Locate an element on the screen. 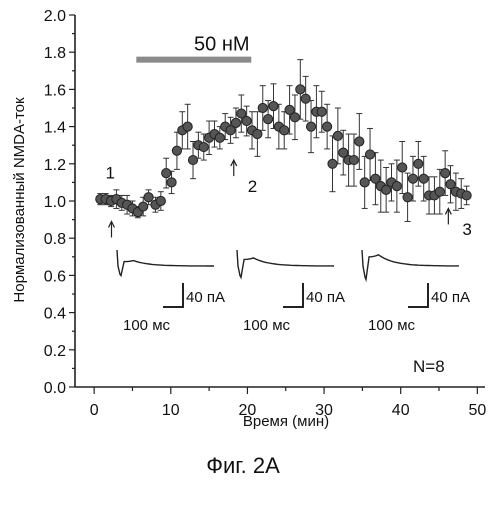 The width and height of the screenshot is (502, 505). y-ticks: 0.0 0.2 0.4 0.6 0.8 1.0 1.2 1.4 1.6 1.8 2.0 is located at coordinates (59, 202).